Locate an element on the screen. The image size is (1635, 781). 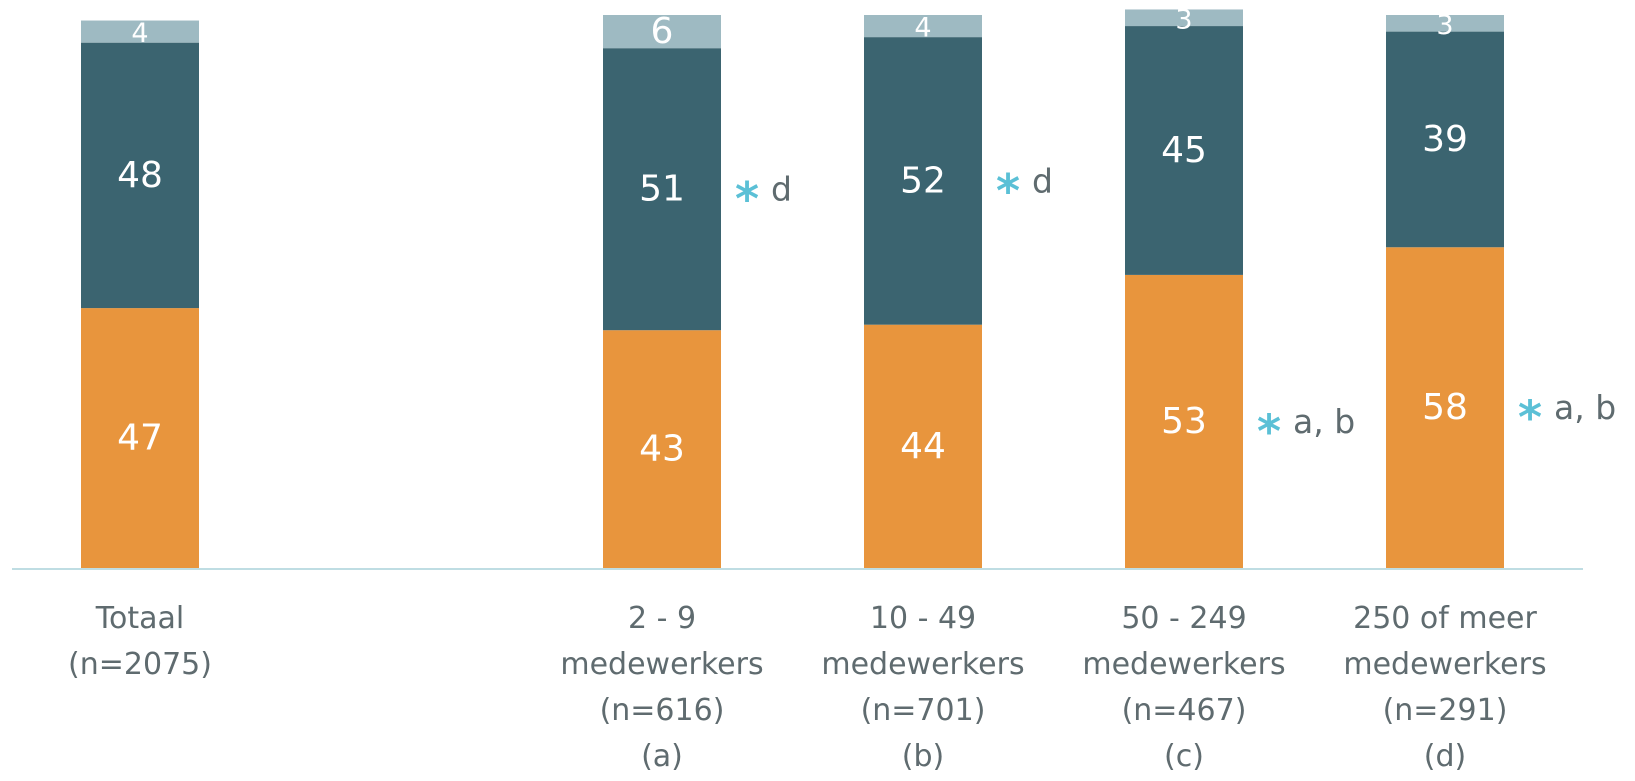
segment-value-label: 6 is located at coordinates (662, 31).